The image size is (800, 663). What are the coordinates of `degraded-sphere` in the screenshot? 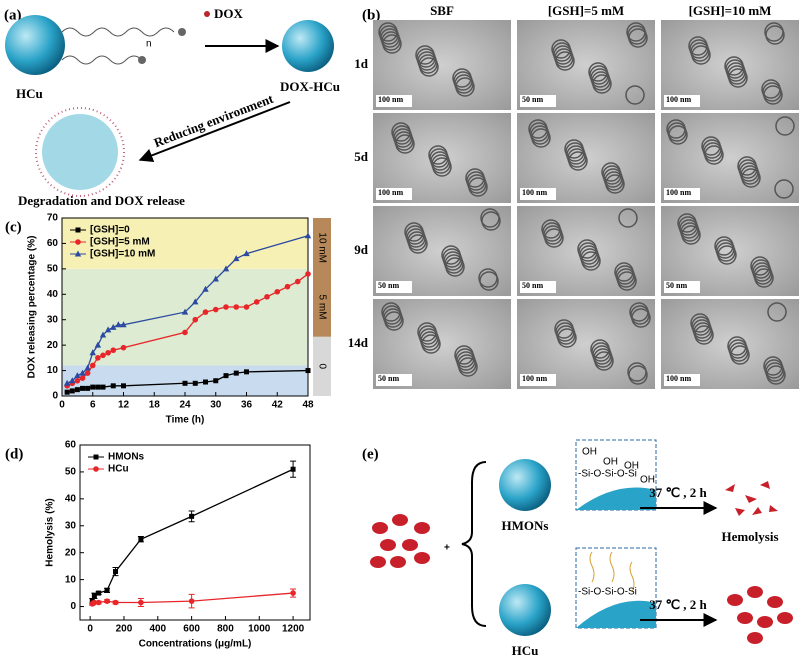 It's located at (80, 152).